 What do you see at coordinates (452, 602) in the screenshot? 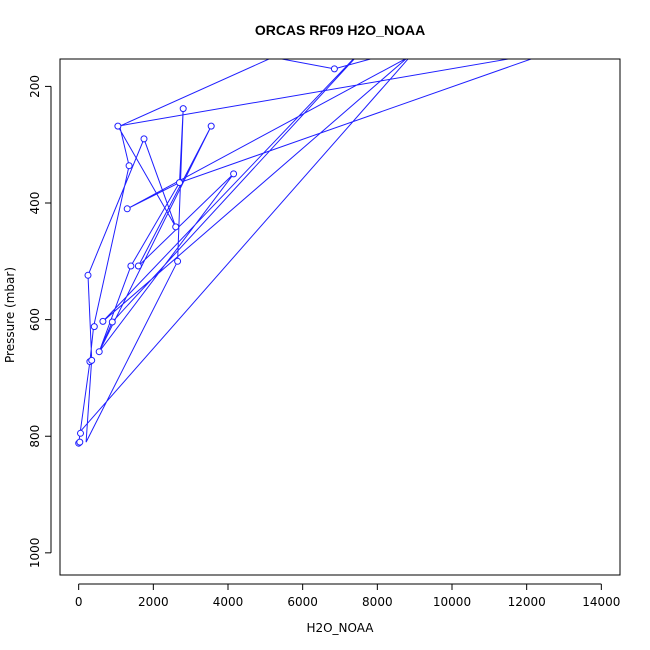
I see `x-tick-label: 10000` at bounding box center [452, 602].